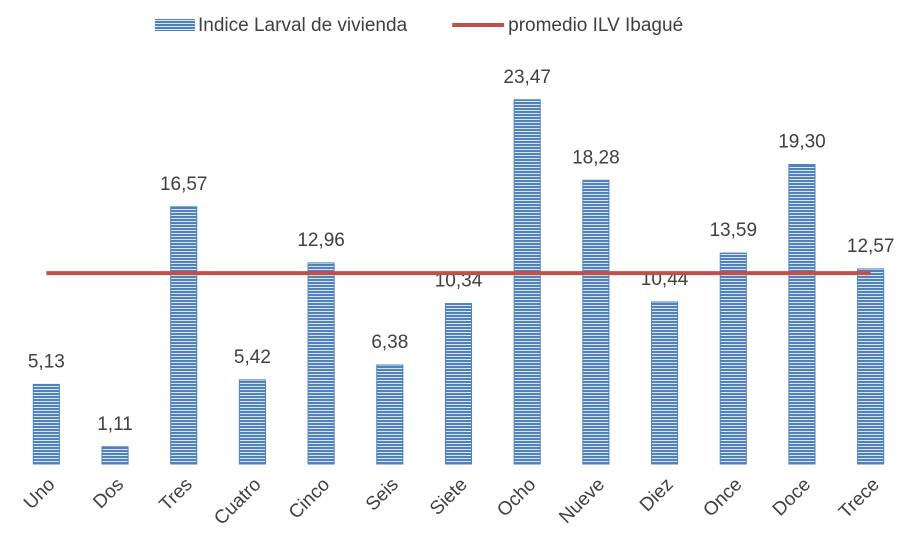  Describe the element at coordinates (859, 498) in the screenshot. I see `x-tick-label: Trece` at that location.